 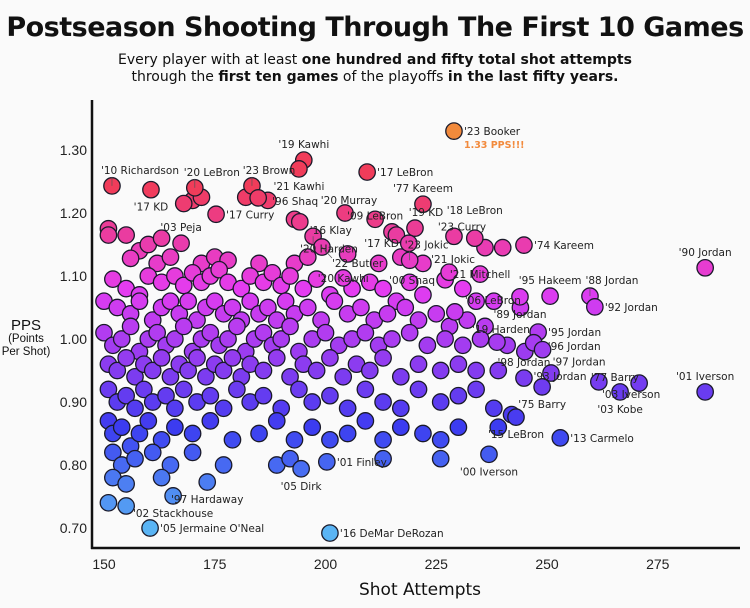 I want to click on point-label-group: '17 KD, so click(x=151, y=208).